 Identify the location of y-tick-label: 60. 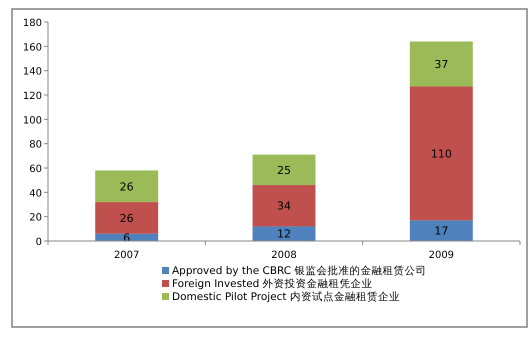
(35, 169).